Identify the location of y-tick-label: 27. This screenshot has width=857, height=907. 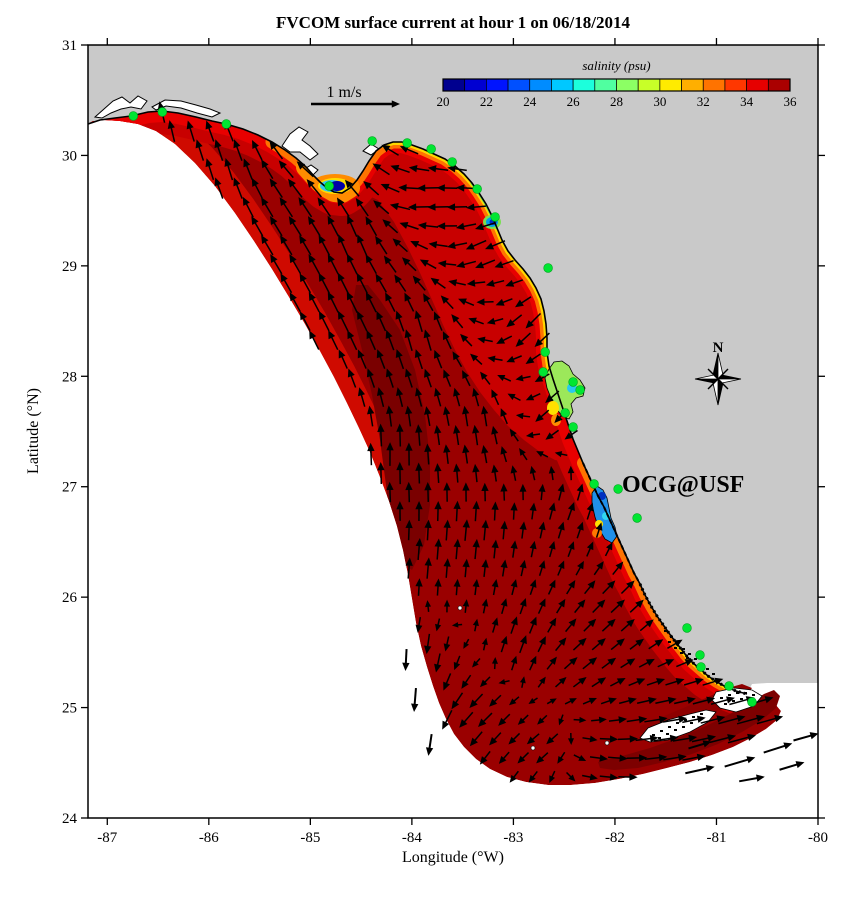
(70, 488).